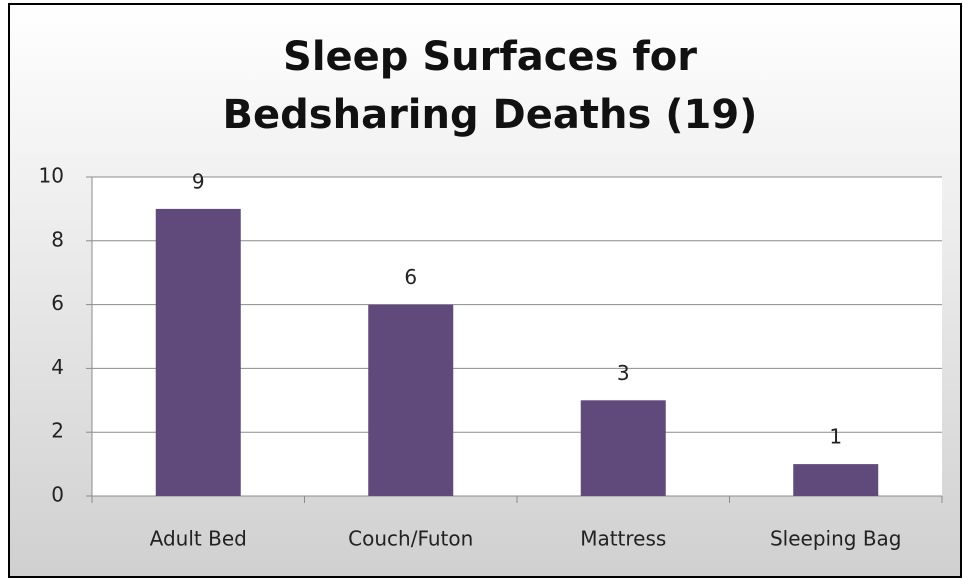 The image size is (963, 579). Describe the element at coordinates (198, 181) in the screenshot. I see `data-label: 9` at that location.